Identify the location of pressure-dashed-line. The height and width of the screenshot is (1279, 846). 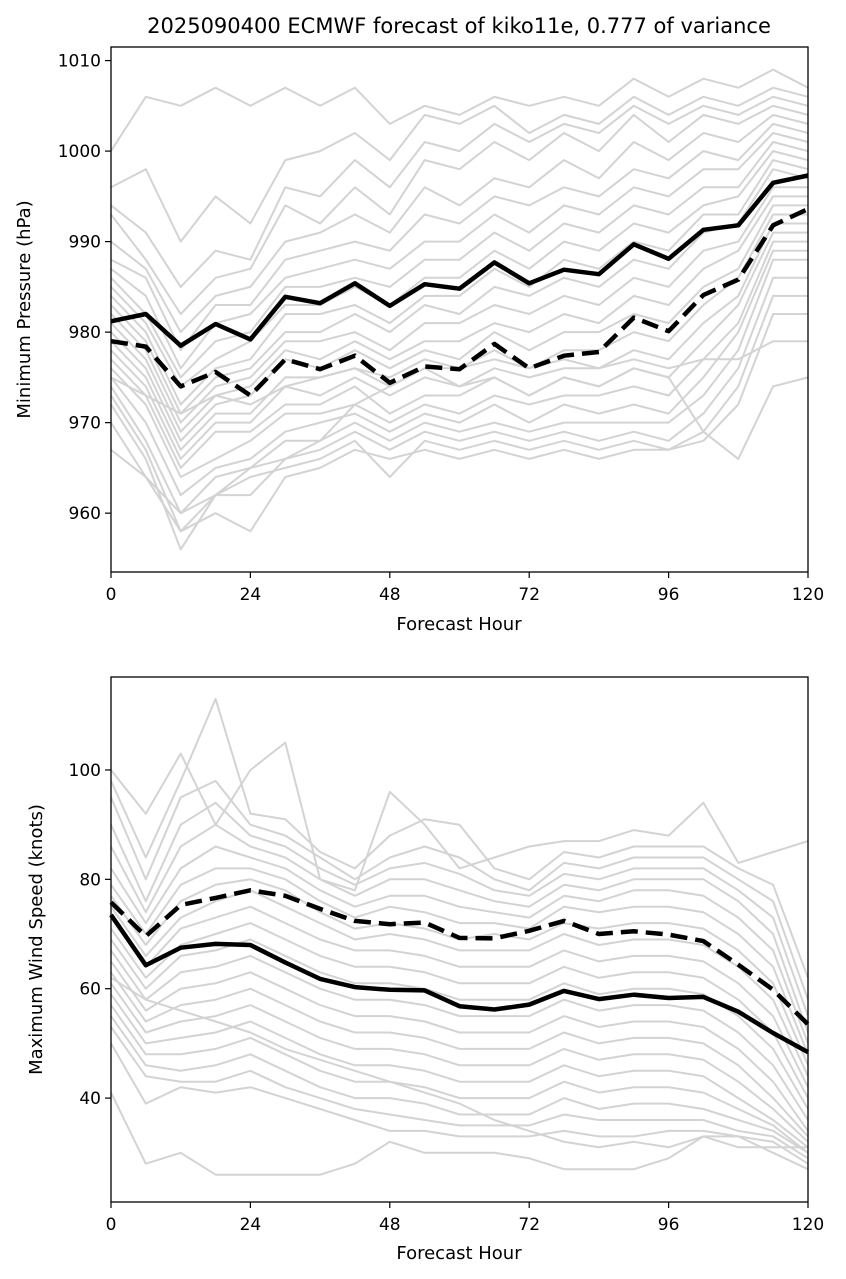
(459, 302).